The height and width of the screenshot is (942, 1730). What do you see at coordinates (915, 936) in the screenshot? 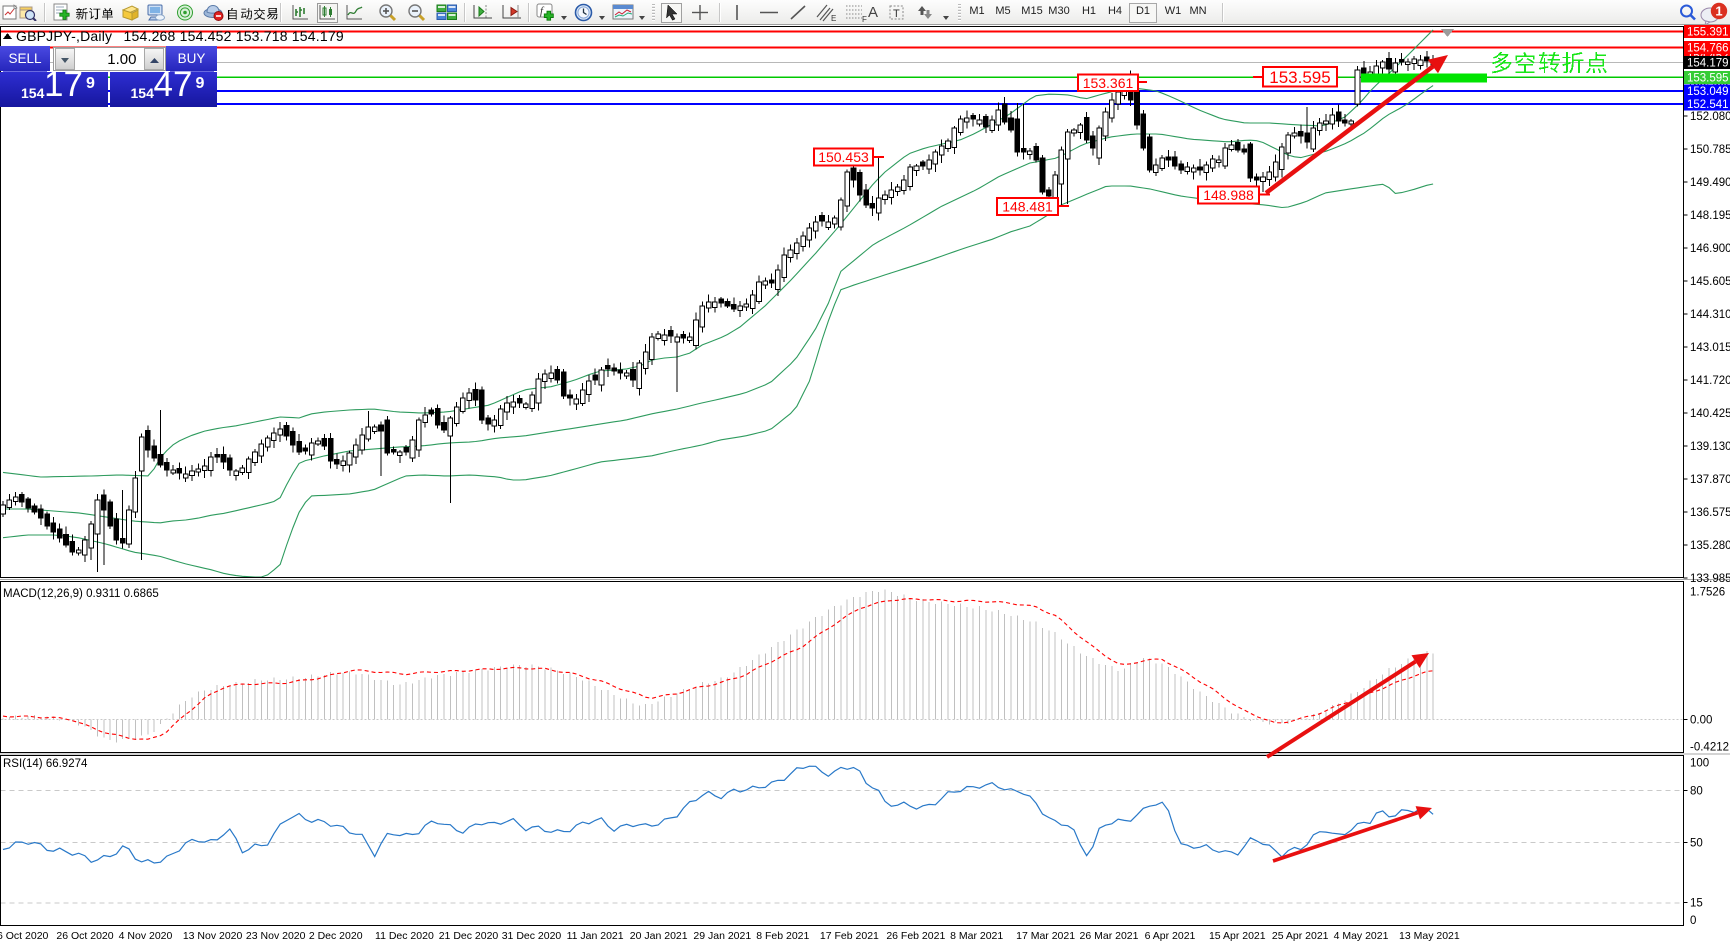
I see `svg-text: 26 Feb 2021` at bounding box center [915, 936].